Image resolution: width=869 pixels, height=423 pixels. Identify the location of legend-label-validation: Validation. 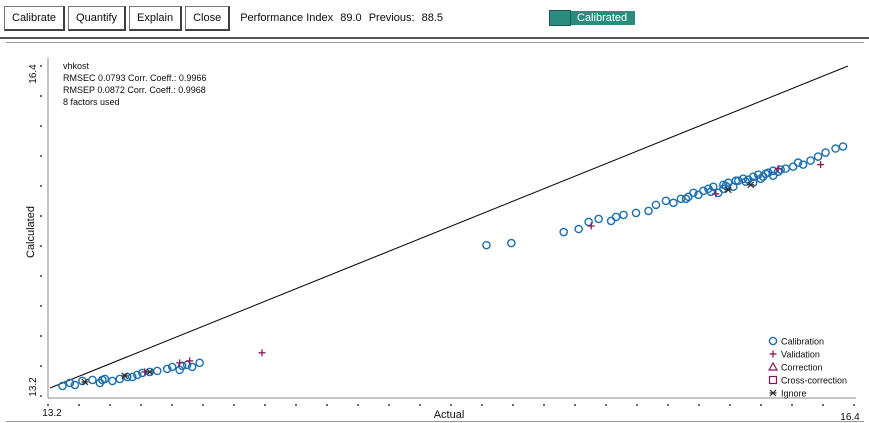
(800, 355).